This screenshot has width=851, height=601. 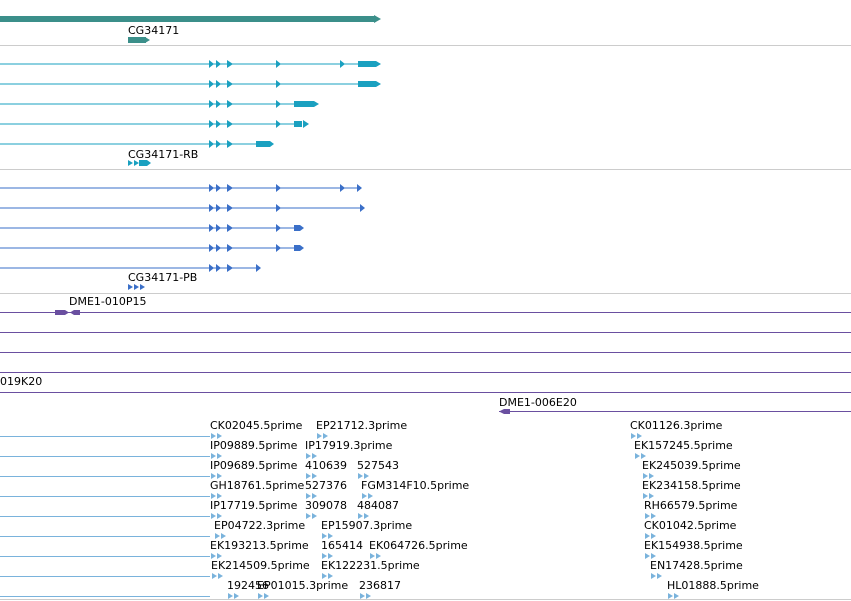 What do you see at coordinates (147, 40) in the screenshot?
I see `gene-glyph-arrow-icon` at bounding box center [147, 40].